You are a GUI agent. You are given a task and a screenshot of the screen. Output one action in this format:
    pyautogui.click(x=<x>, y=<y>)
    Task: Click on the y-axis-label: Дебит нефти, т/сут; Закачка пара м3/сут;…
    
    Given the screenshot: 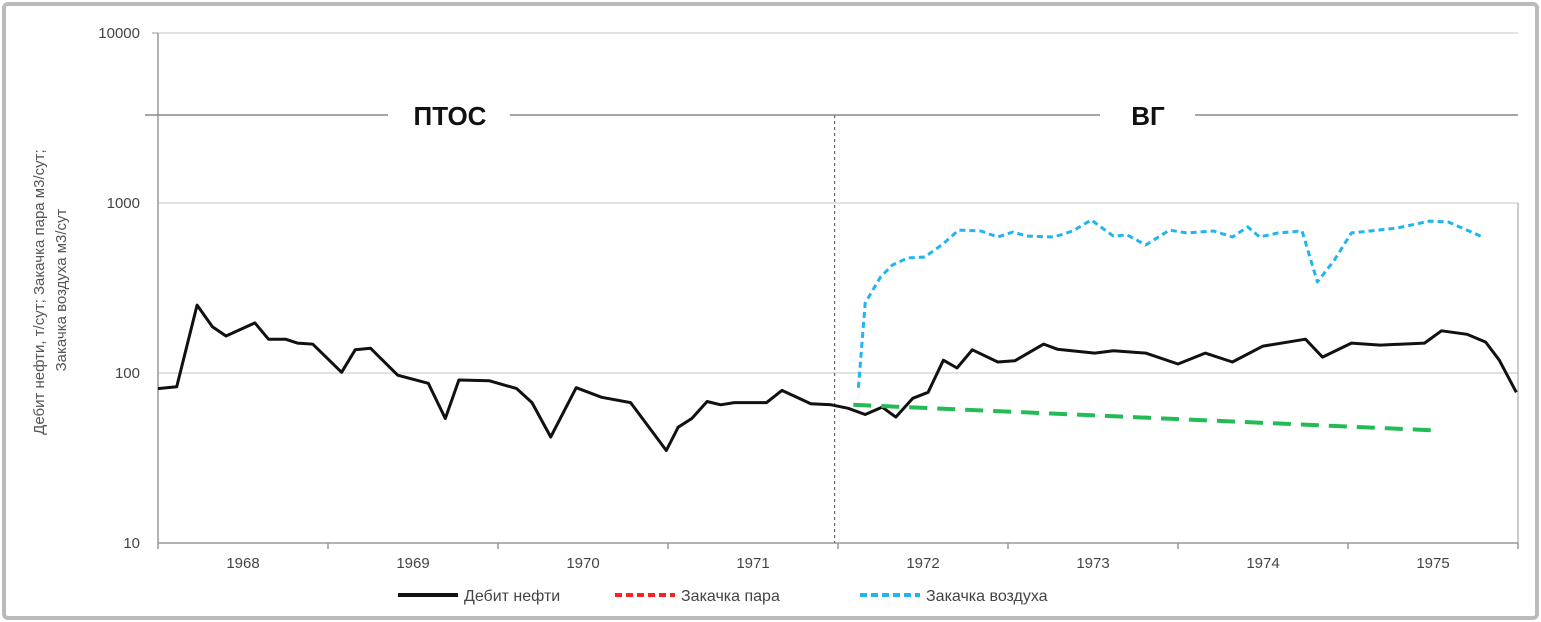 What is the action you would take?
    pyautogui.click(x=50, y=290)
    